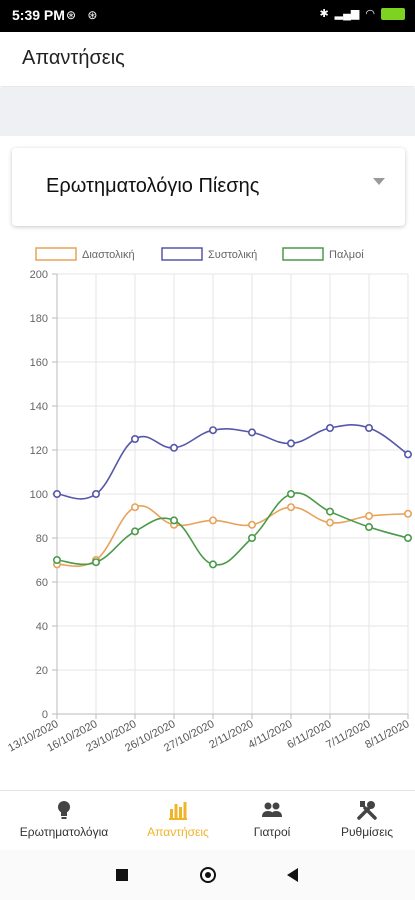  I want to click on nav-answers-label: Απαντήσεις, so click(178, 832).